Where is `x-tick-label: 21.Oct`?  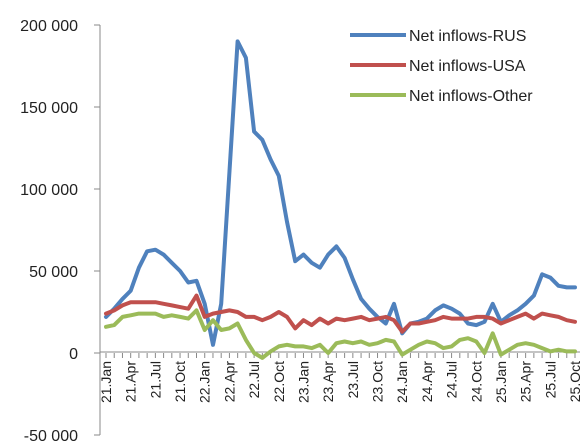
x-tick-label: 21.Oct is located at coordinates (180, 381).